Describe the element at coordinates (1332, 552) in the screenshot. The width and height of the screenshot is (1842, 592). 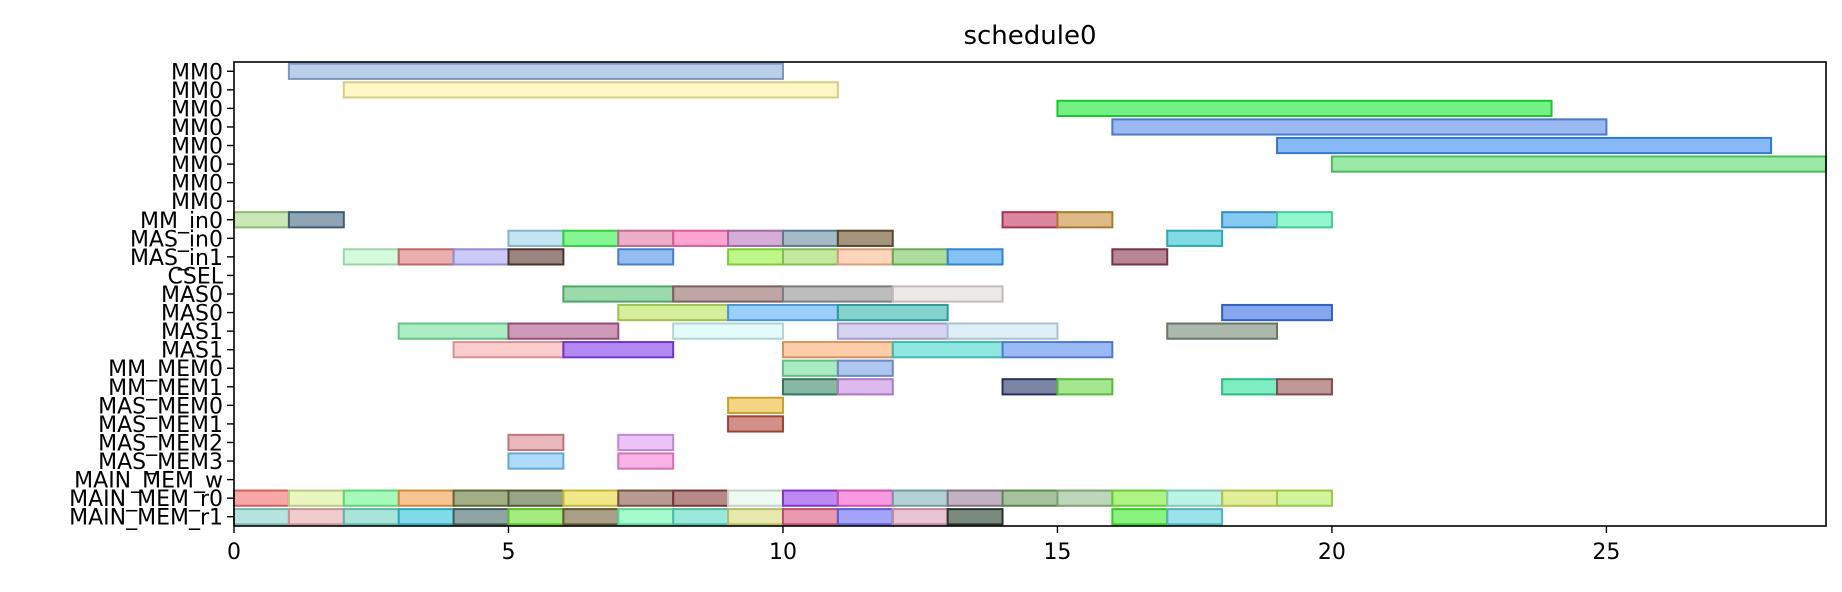
I see `x-tick-label: 20` at that location.